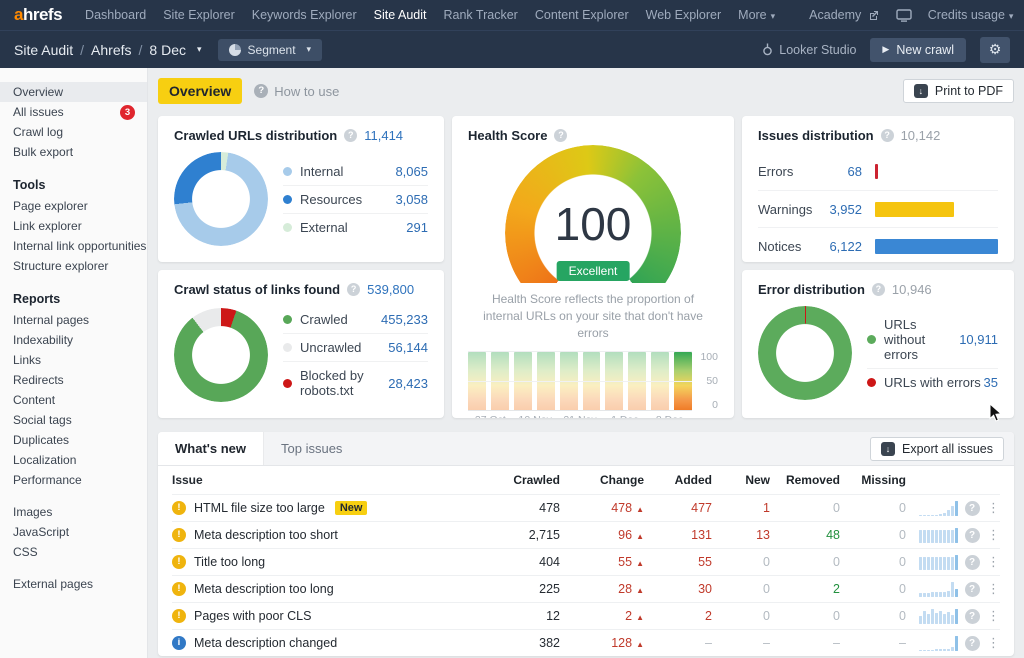 The height and width of the screenshot is (658, 1024). I want to click on tab-whats-new: What's new, so click(211, 448).